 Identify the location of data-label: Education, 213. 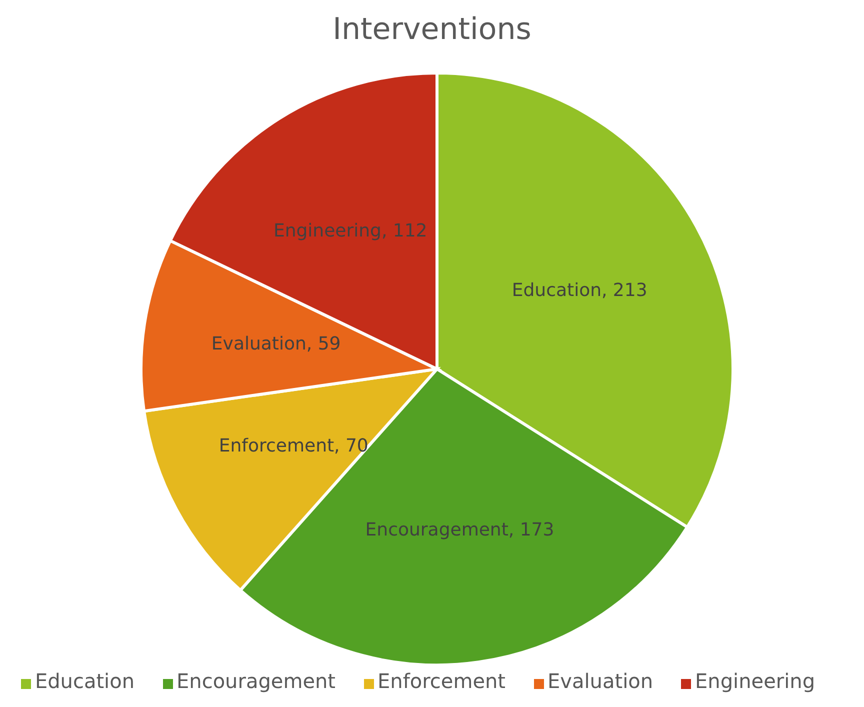
(580, 290).